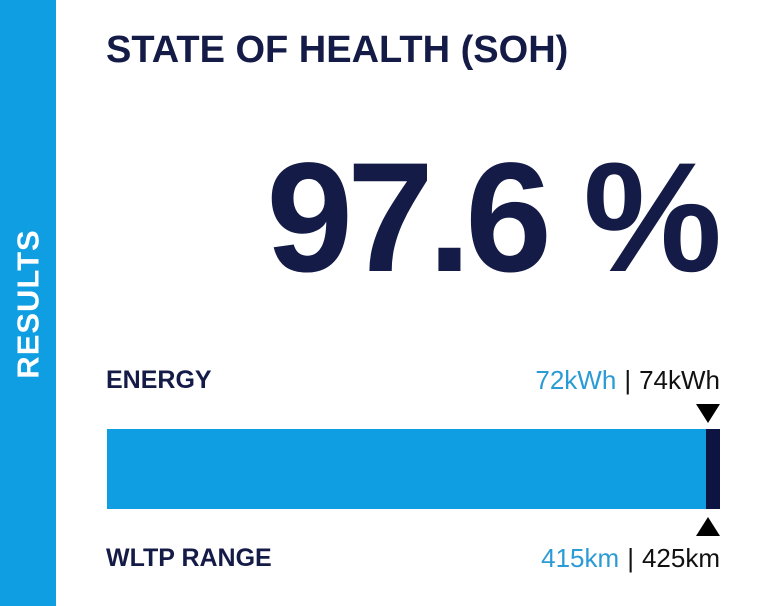 Image resolution: width=768 pixels, height=606 pixels. I want to click on energy-current: 72kWh, so click(576, 380).